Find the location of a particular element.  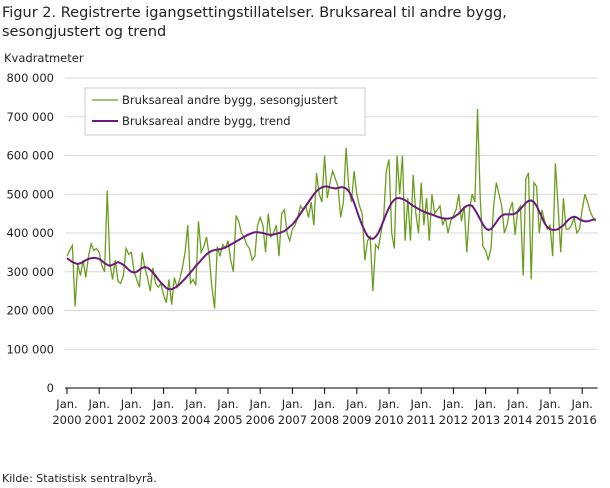

x-tick-label: Jan. 2001 is located at coordinates (99, 412).